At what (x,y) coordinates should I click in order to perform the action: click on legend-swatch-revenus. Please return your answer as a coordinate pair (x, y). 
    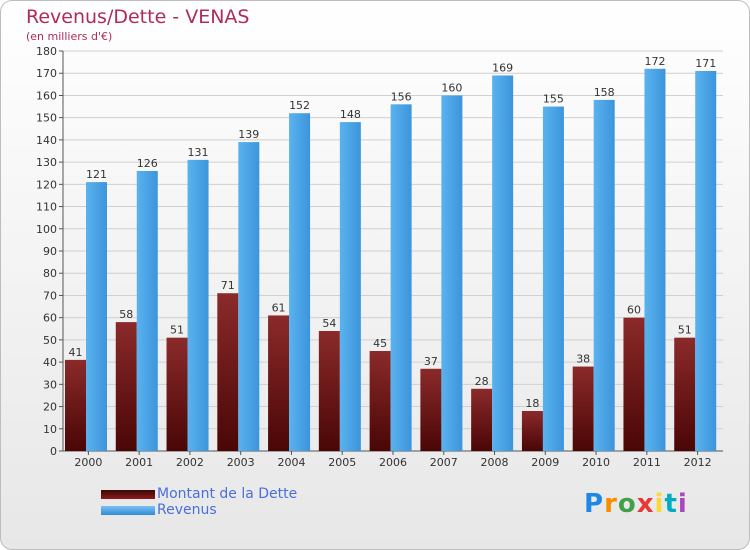
    Looking at the image, I should click on (128, 510).